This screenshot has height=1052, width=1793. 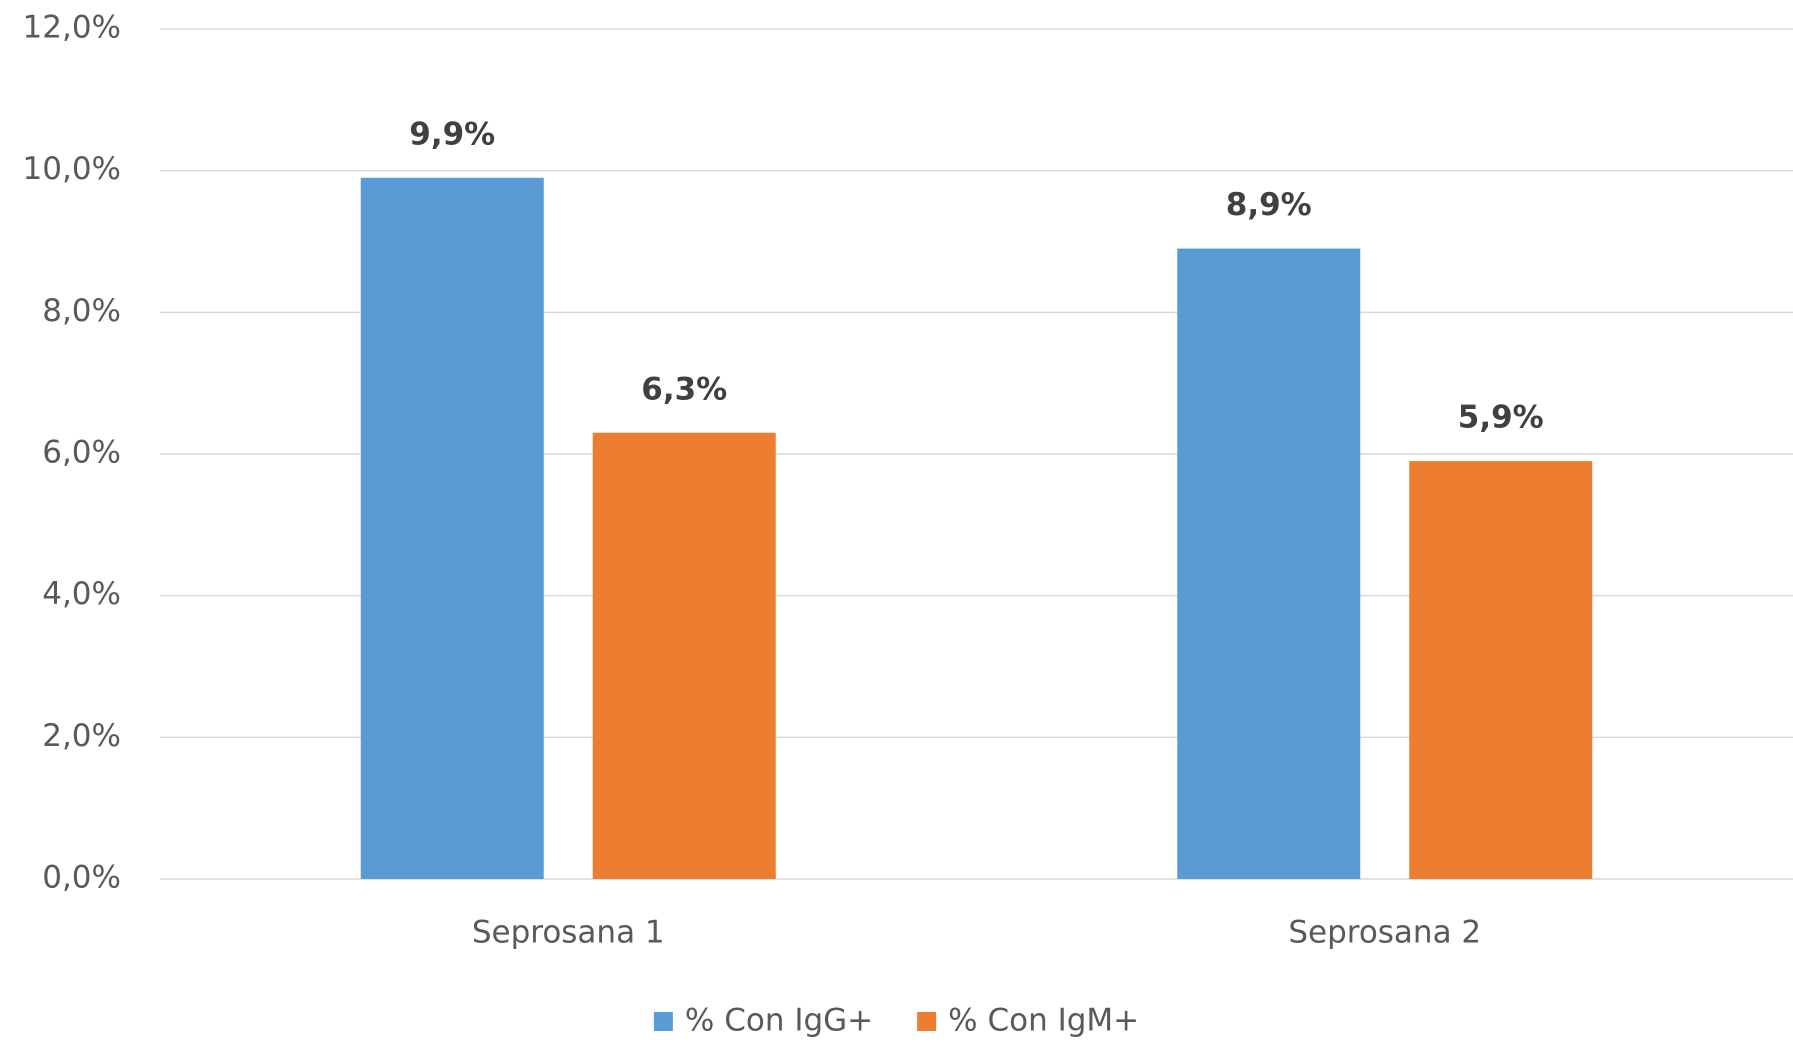 What do you see at coordinates (72, 169) in the screenshot?
I see `y-tick-label: 10,0%` at bounding box center [72, 169].